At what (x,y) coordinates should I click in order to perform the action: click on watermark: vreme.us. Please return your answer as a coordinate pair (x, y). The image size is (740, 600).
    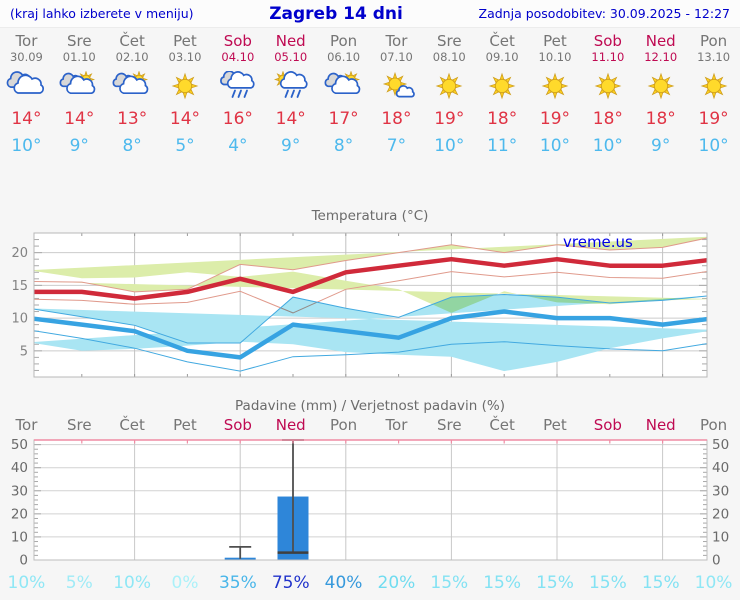
    Looking at the image, I should click on (598, 242).